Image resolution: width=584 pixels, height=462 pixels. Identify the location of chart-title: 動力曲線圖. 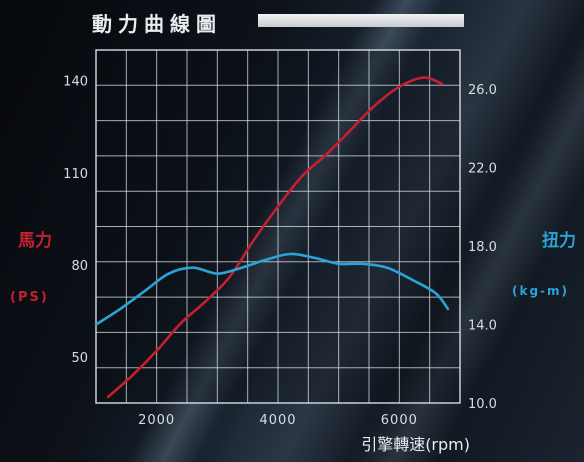
(157, 24).